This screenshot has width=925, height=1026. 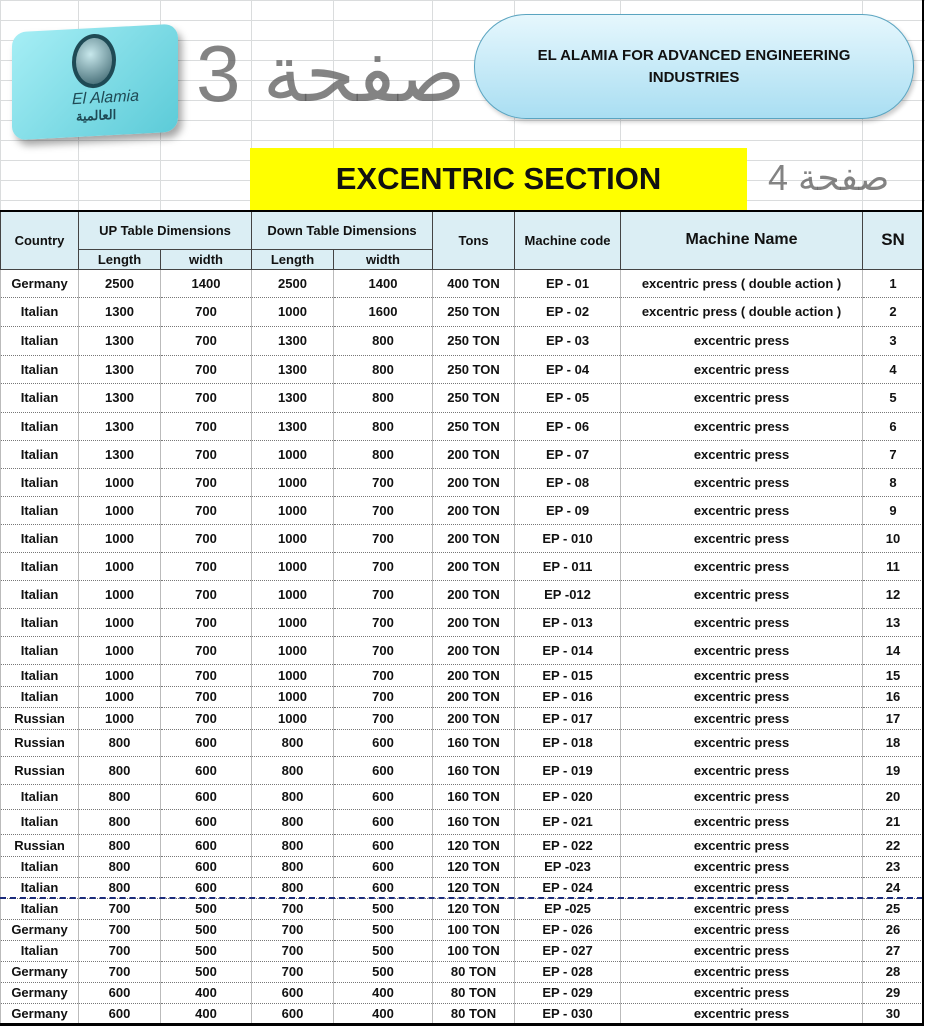 What do you see at coordinates (893, 887) in the screenshot?
I see `cell-sn: 24` at bounding box center [893, 887].